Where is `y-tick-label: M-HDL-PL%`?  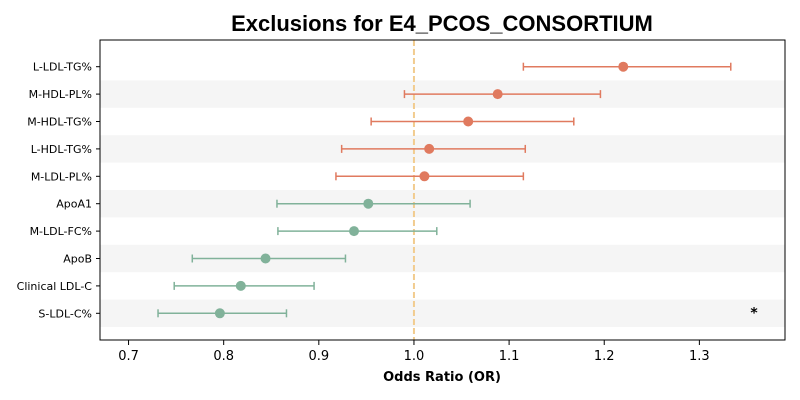
y-tick-label: M-HDL-PL% is located at coordinates (60, 94).